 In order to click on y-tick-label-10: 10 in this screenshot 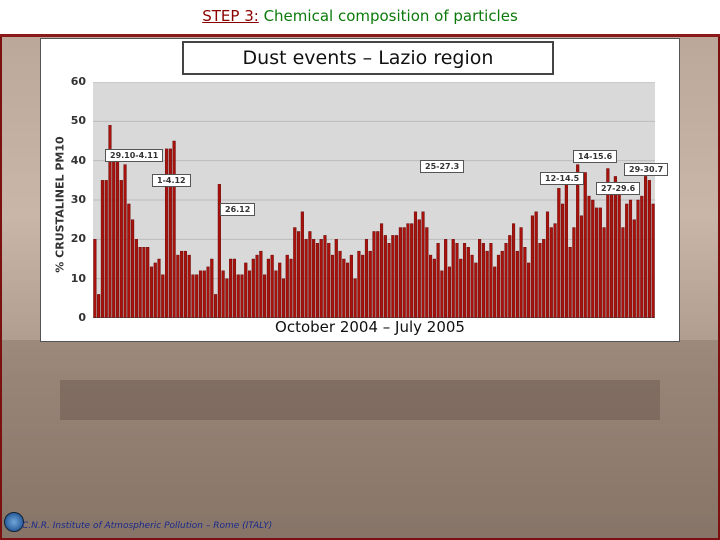, I will do `click(78, 278)`.